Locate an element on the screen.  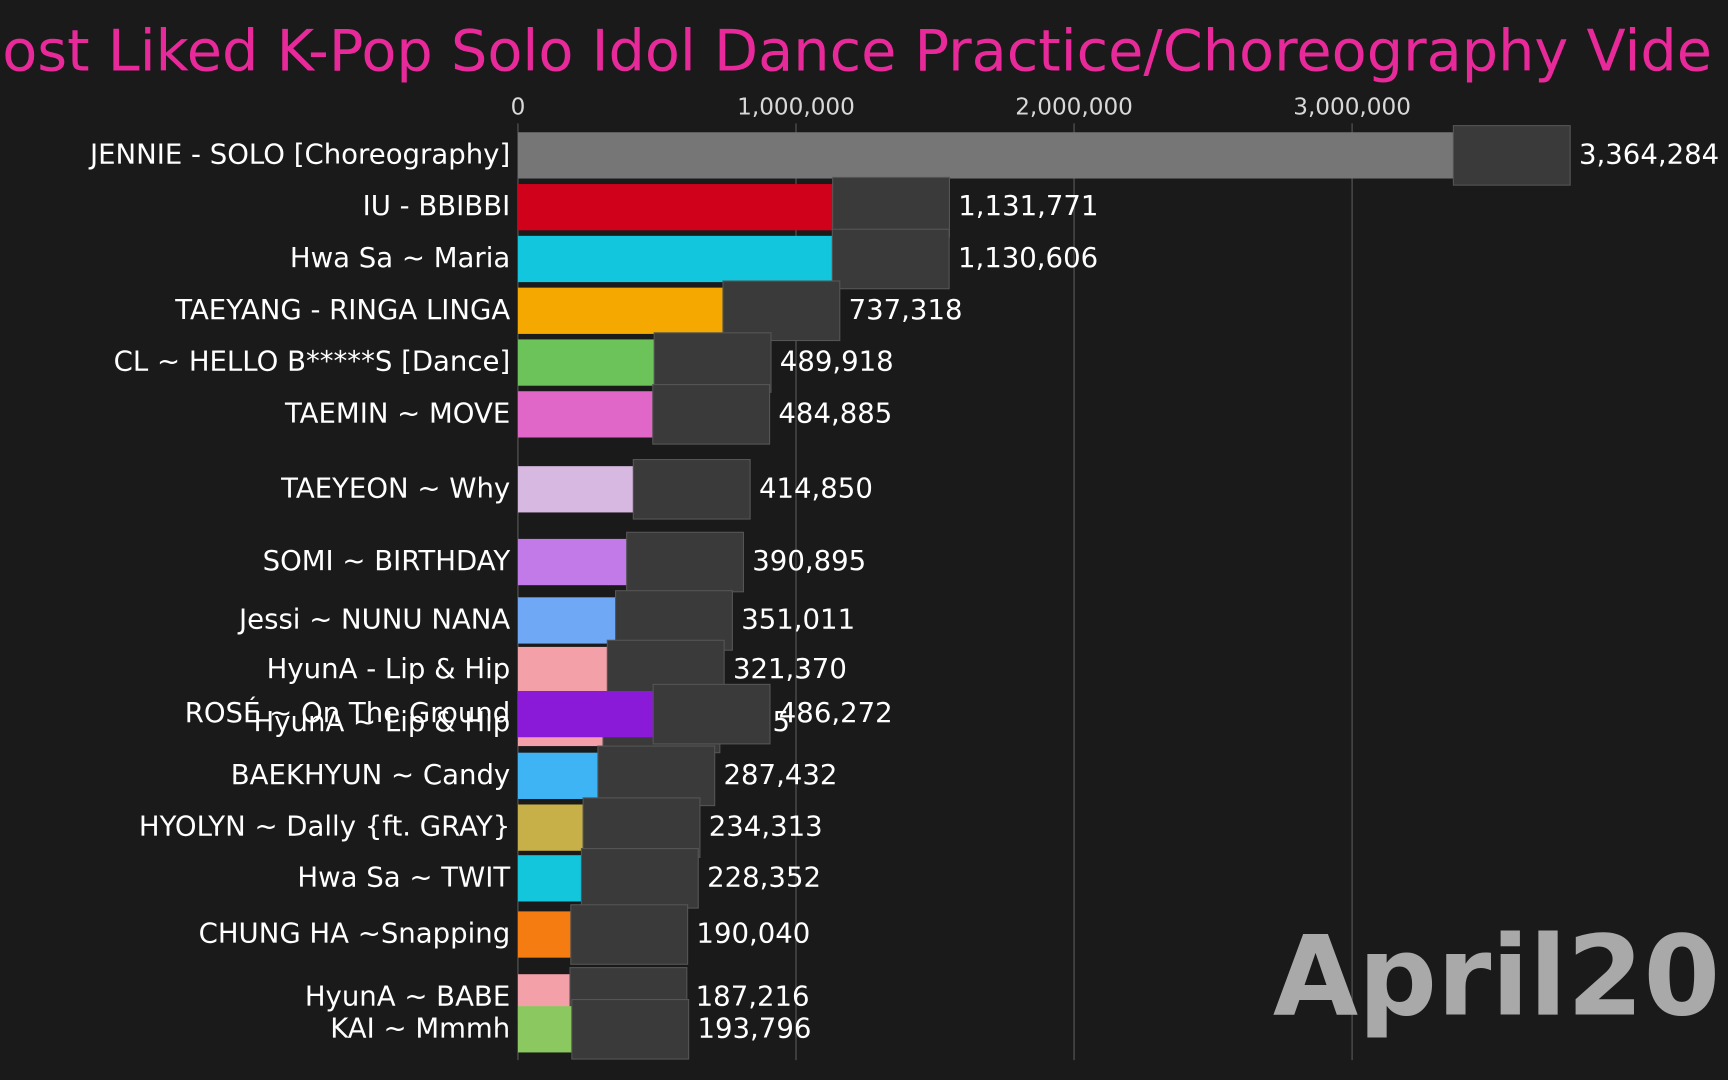
value-label: 287,432 is located at coordinates (781, 775).